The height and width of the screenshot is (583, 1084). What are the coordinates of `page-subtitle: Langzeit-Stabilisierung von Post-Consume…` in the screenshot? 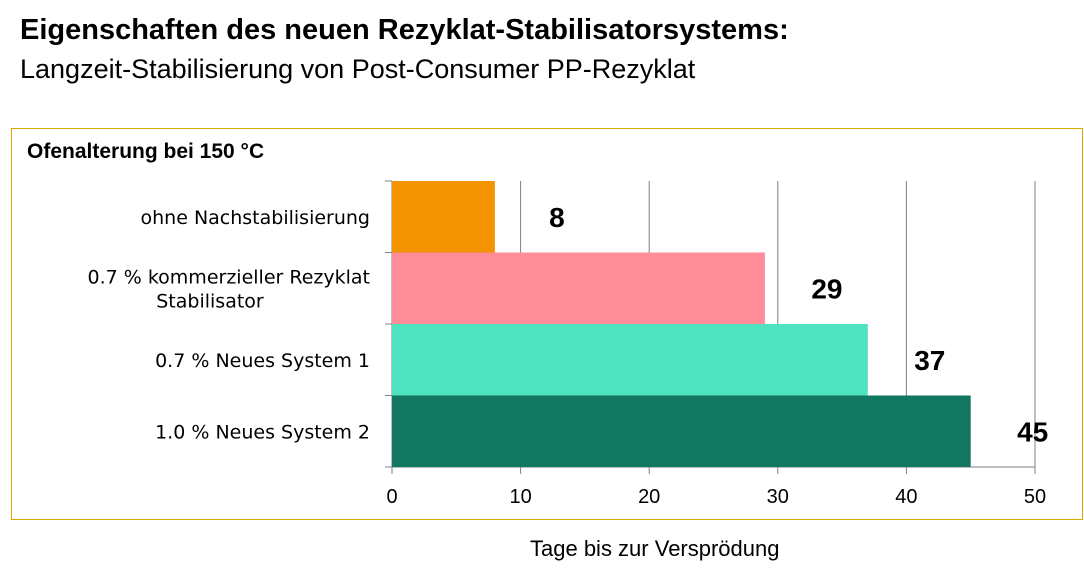 It's located at (358, 69).